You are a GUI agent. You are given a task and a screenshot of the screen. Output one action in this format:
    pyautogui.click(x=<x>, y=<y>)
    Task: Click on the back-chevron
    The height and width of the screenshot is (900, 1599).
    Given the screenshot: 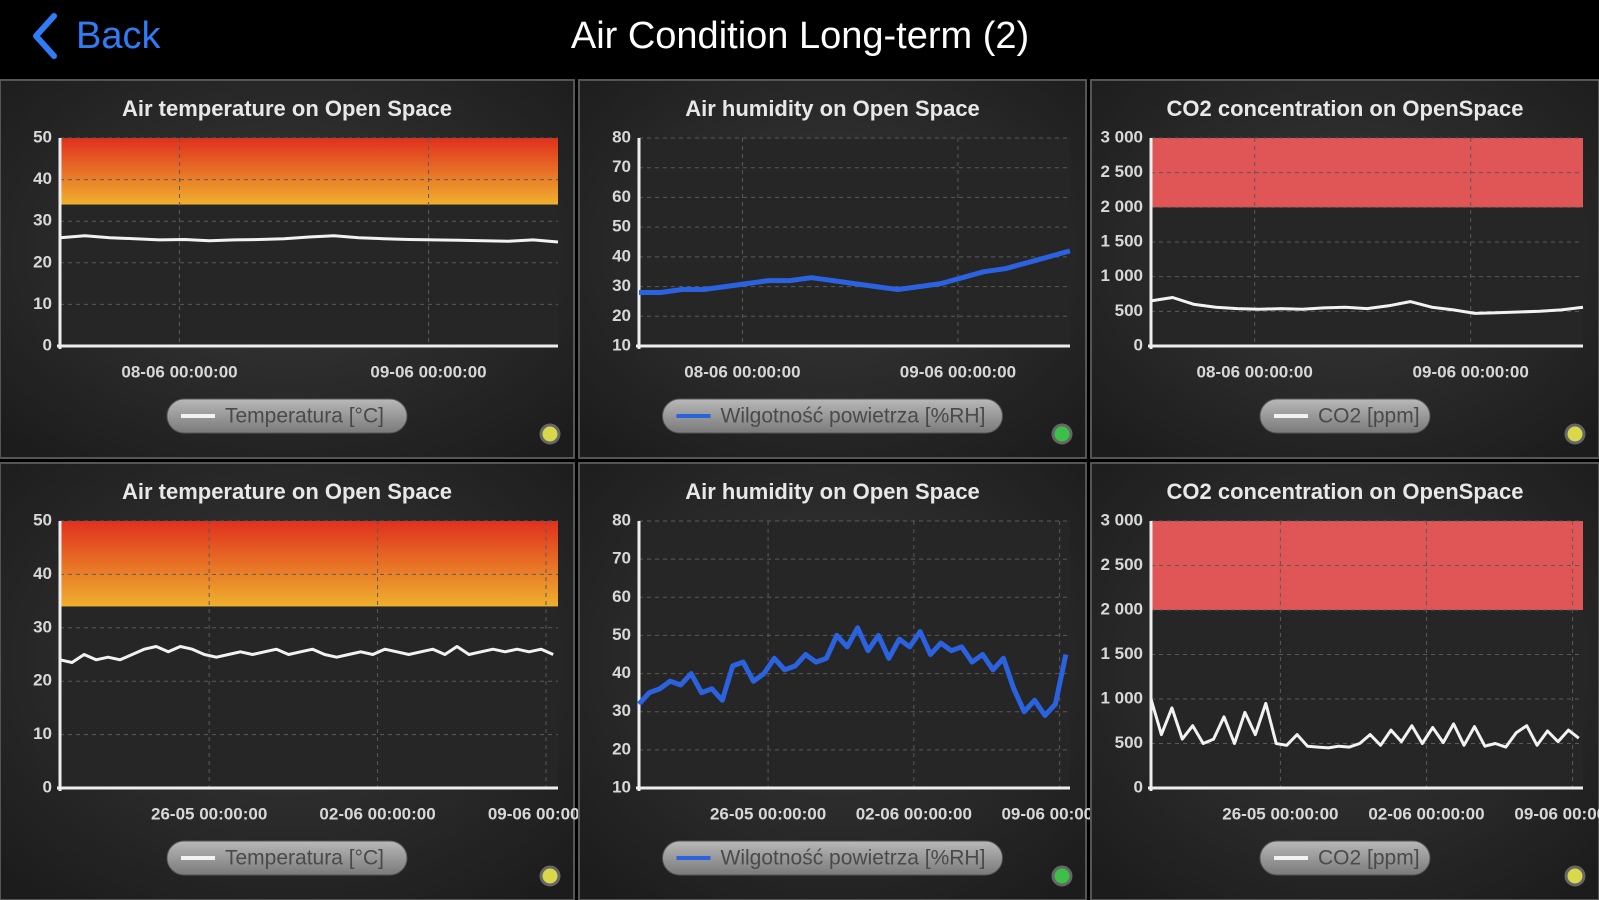 What is the action you would take?
    pyautogui.click(x=45, y=36)
    